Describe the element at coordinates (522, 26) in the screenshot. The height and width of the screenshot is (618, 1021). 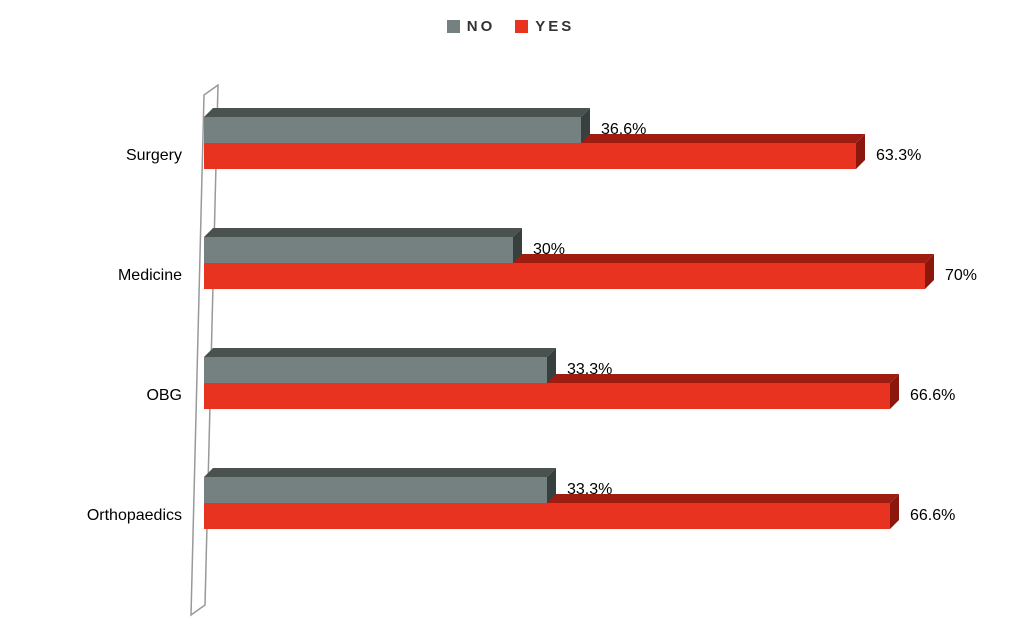
I see `legend-swatch-yes` at that location.